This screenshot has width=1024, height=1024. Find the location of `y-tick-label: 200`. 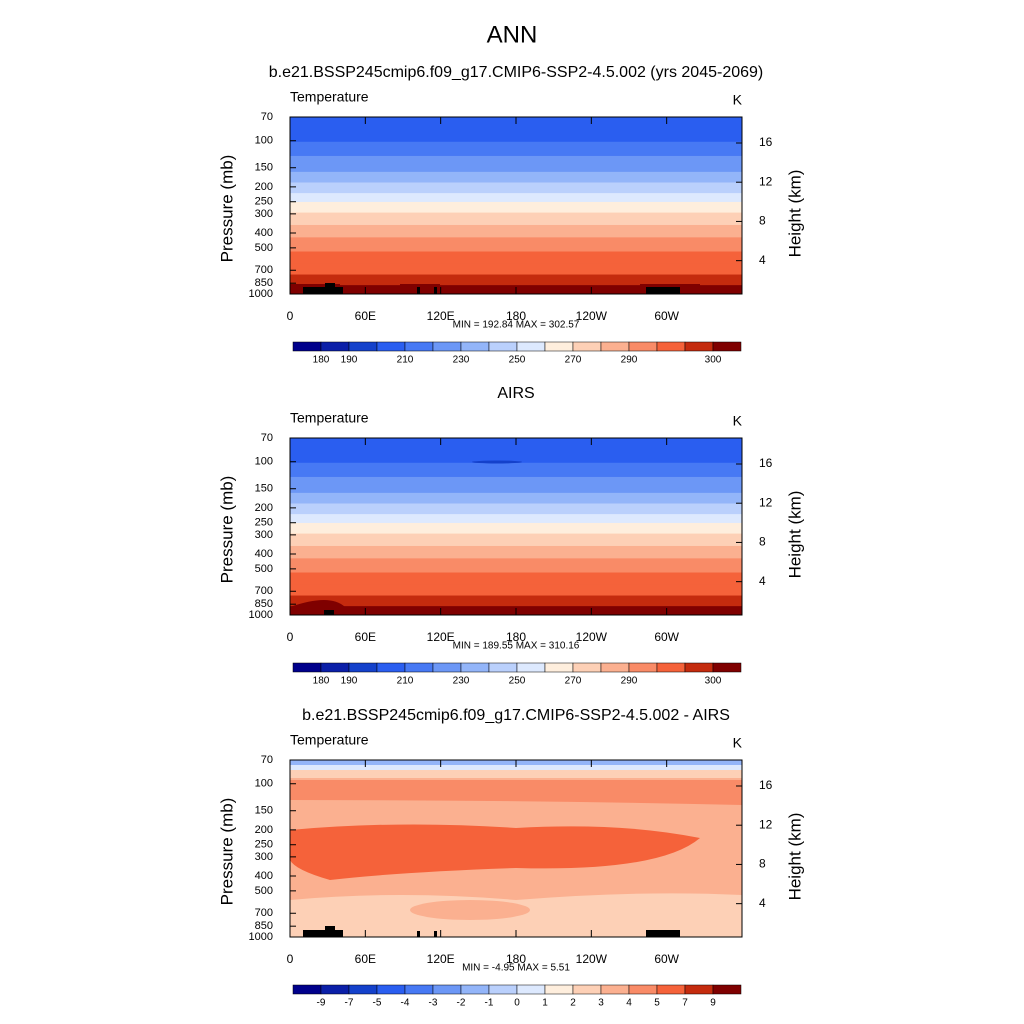

y-tick-label: 200 is located at coordinates (264, 187).